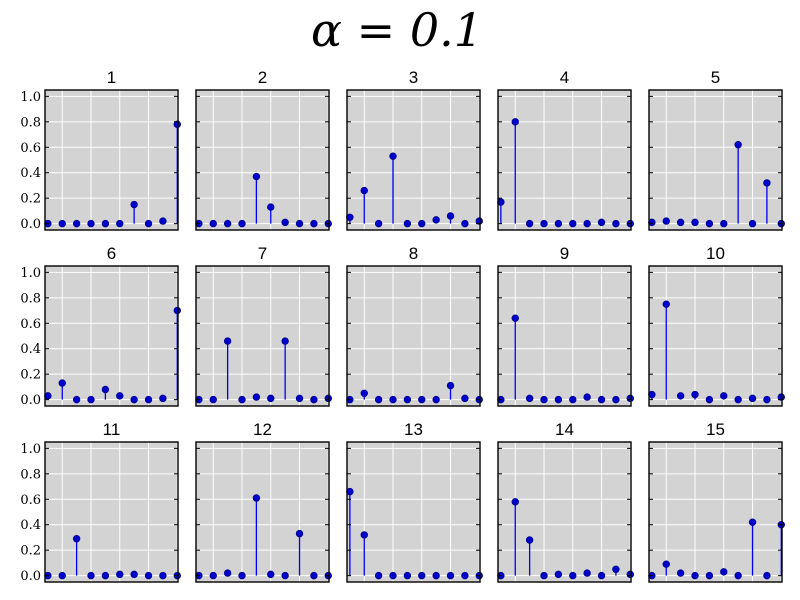 Image resolution: width=800 pixels, height=600 pixels. What do you see at coordinates (30, 576) in the screenshot?
I see `y-tick-label: 0.0` at bounding box center [30, 576].